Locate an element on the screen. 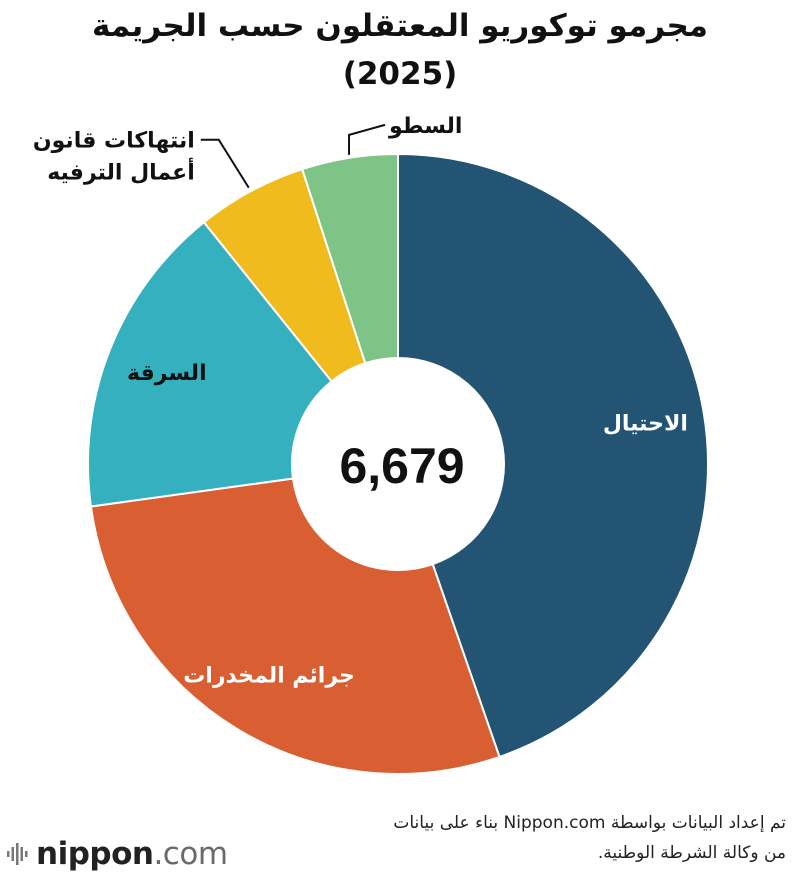 The image size is (800, 874). callout-label-burglary: السطو is located at coordinates (425, 126).